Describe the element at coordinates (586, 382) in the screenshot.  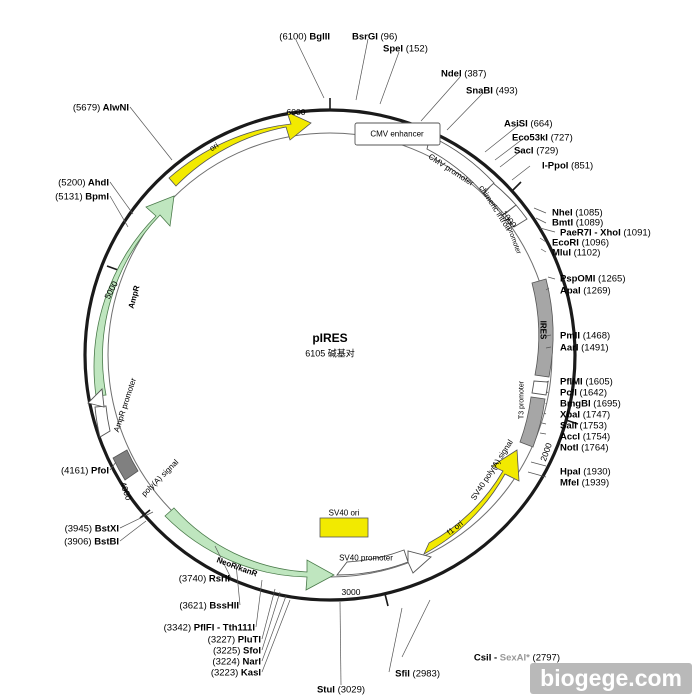
I see `site-pflmi: PflMI (1605)` at that location.